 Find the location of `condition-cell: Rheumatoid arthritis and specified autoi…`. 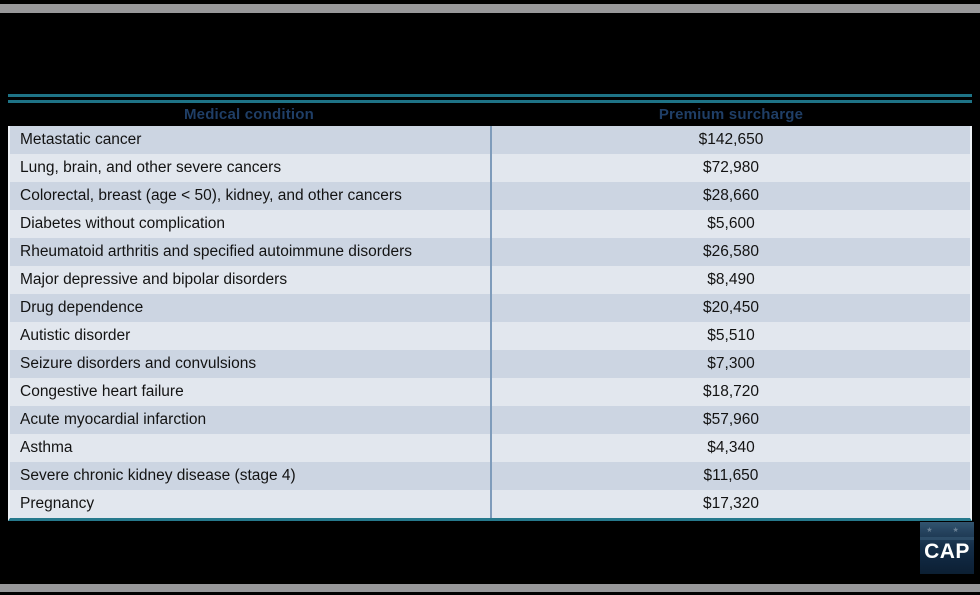

condition-cell: Rheumatoid arthritis and specified autoi… is located at coordinates (251, 252).